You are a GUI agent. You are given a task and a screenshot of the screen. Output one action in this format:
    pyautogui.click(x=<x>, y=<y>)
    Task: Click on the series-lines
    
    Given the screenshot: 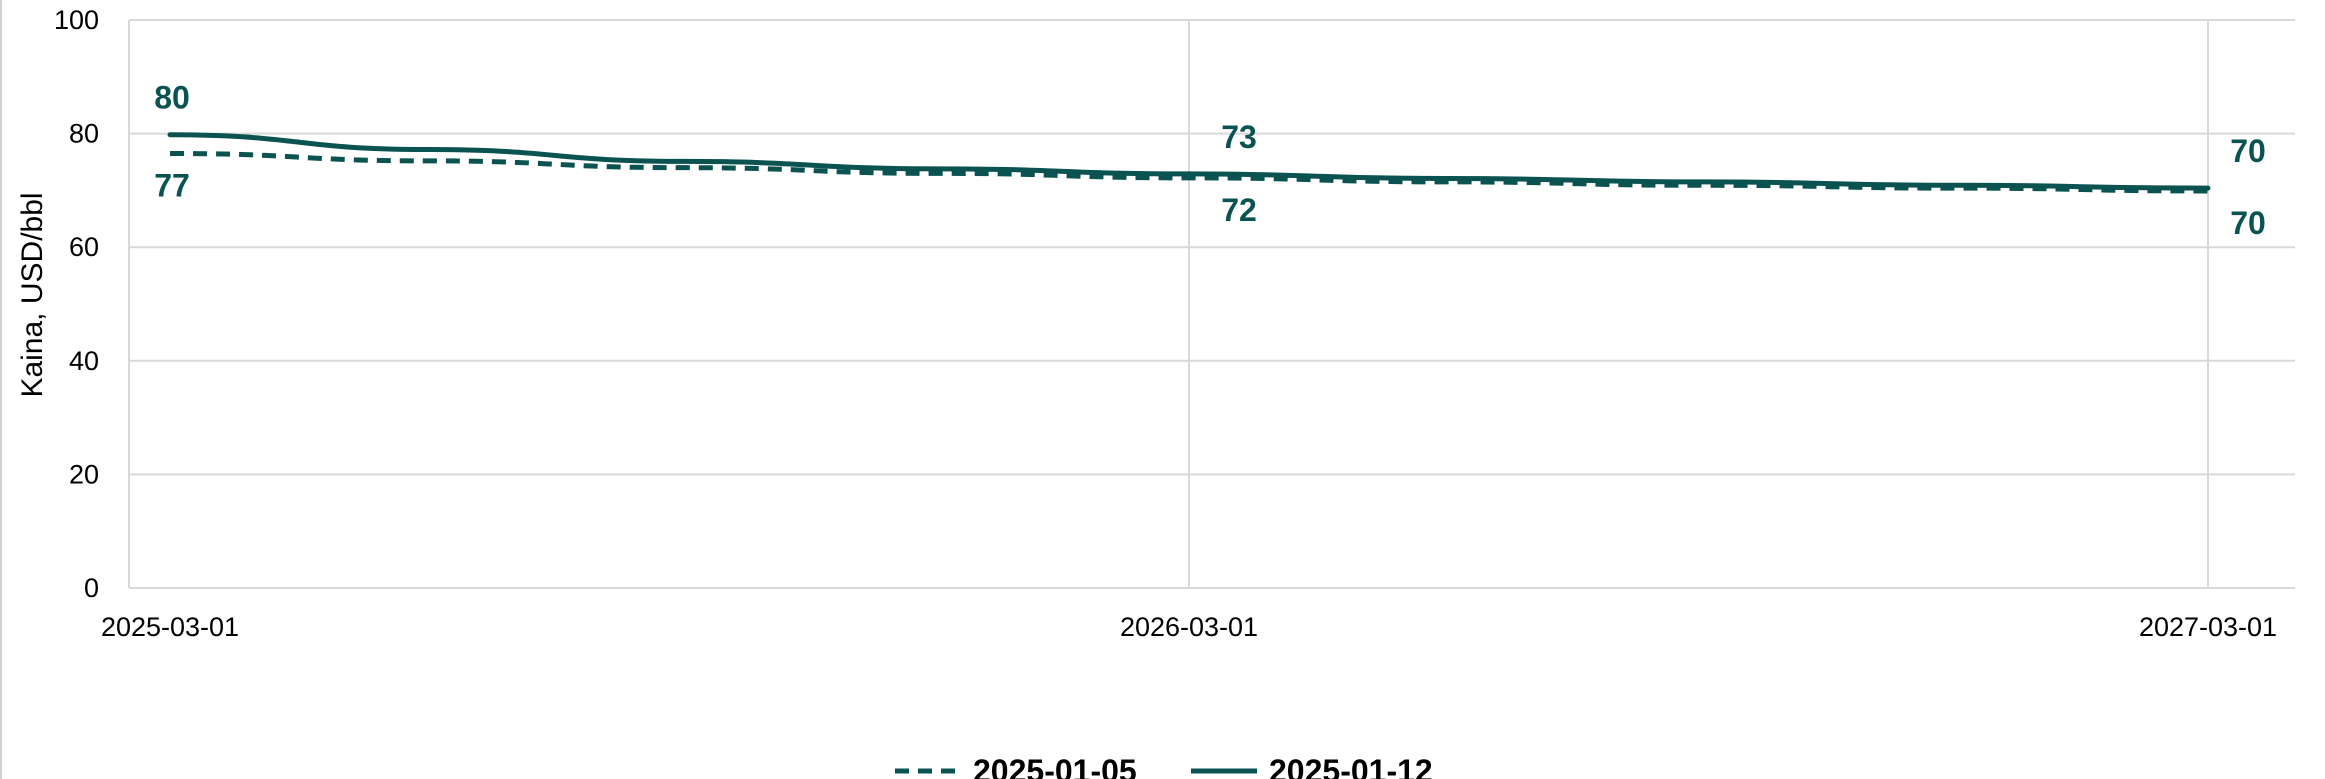 What is the action you would take?
    pyautogui.click(x=1189, y=163)
    